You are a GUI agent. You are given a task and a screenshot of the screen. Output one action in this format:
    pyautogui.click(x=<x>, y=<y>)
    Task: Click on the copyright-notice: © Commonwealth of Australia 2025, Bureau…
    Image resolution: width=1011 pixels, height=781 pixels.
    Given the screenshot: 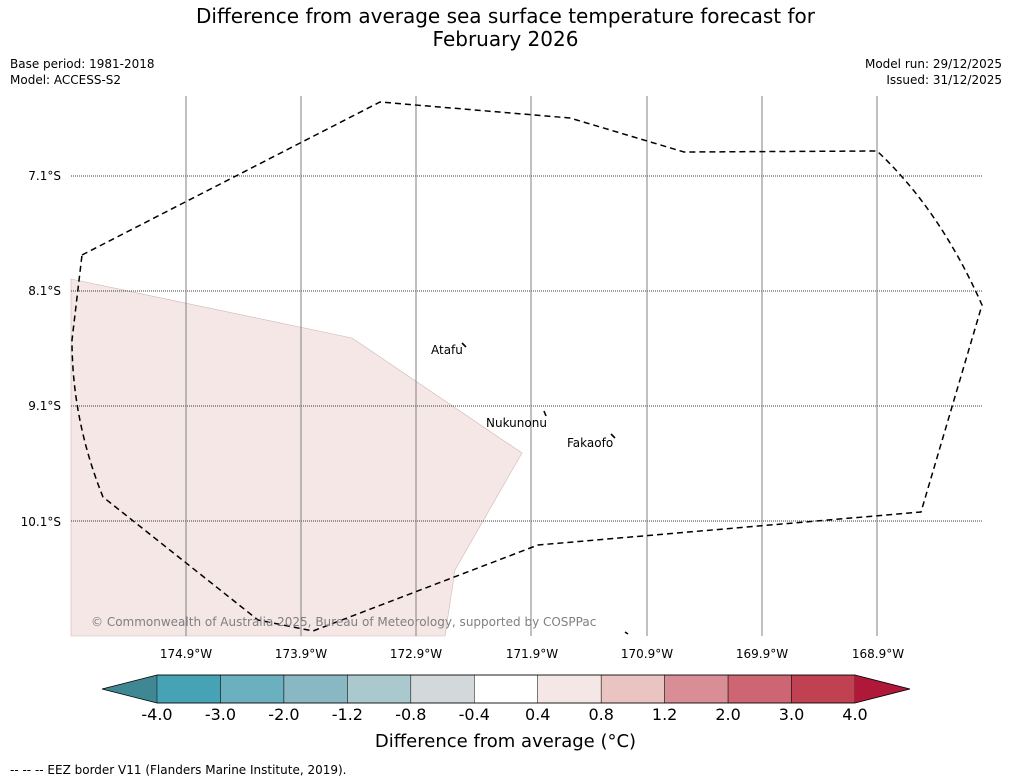 What is the action you would take?
    pyautogui.click(x=343, y=622)
    